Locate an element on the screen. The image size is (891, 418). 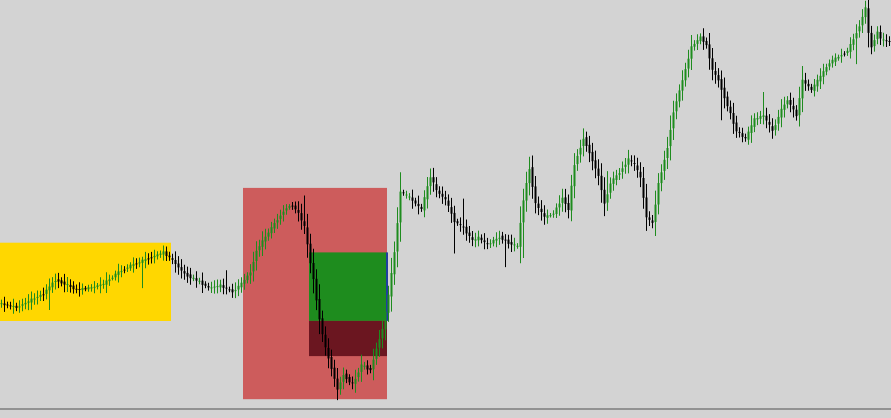
entry-zone is located at coordinates (348, 286).